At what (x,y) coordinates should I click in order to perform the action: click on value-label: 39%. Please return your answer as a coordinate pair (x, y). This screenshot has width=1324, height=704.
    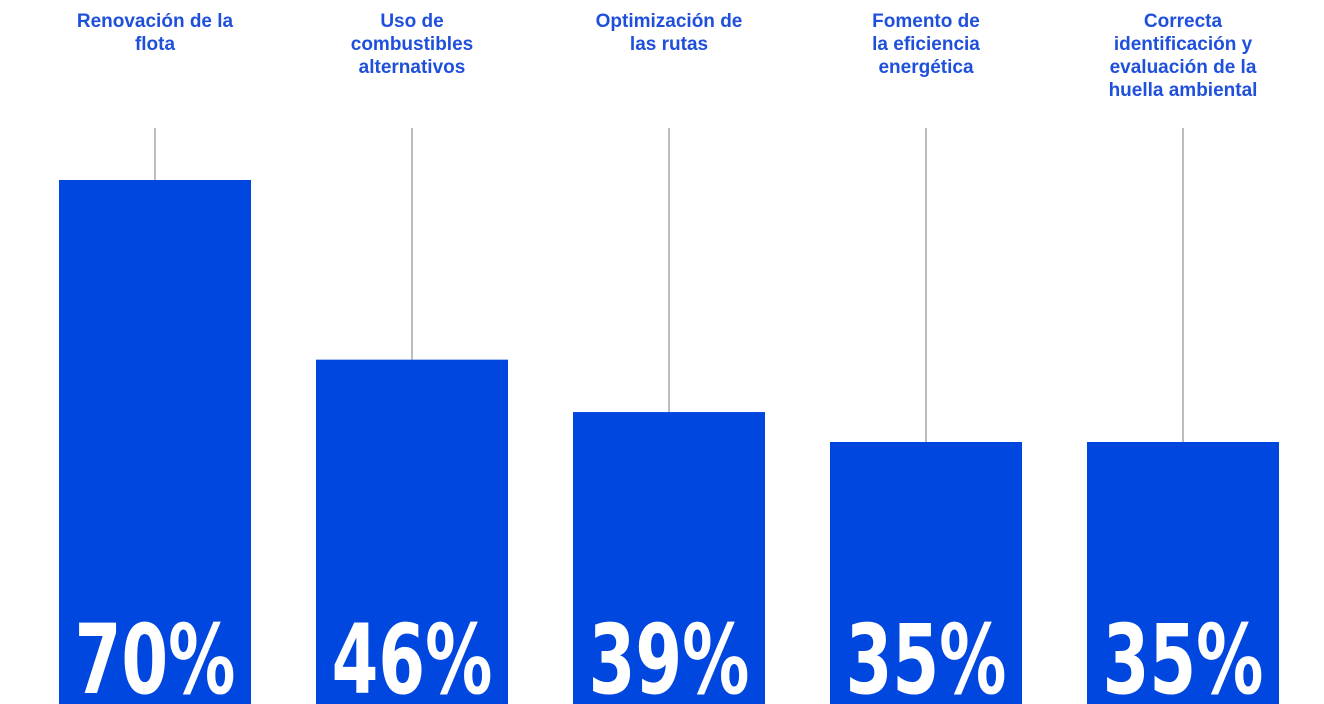
    Looking at the image, I should click on (669, 654).